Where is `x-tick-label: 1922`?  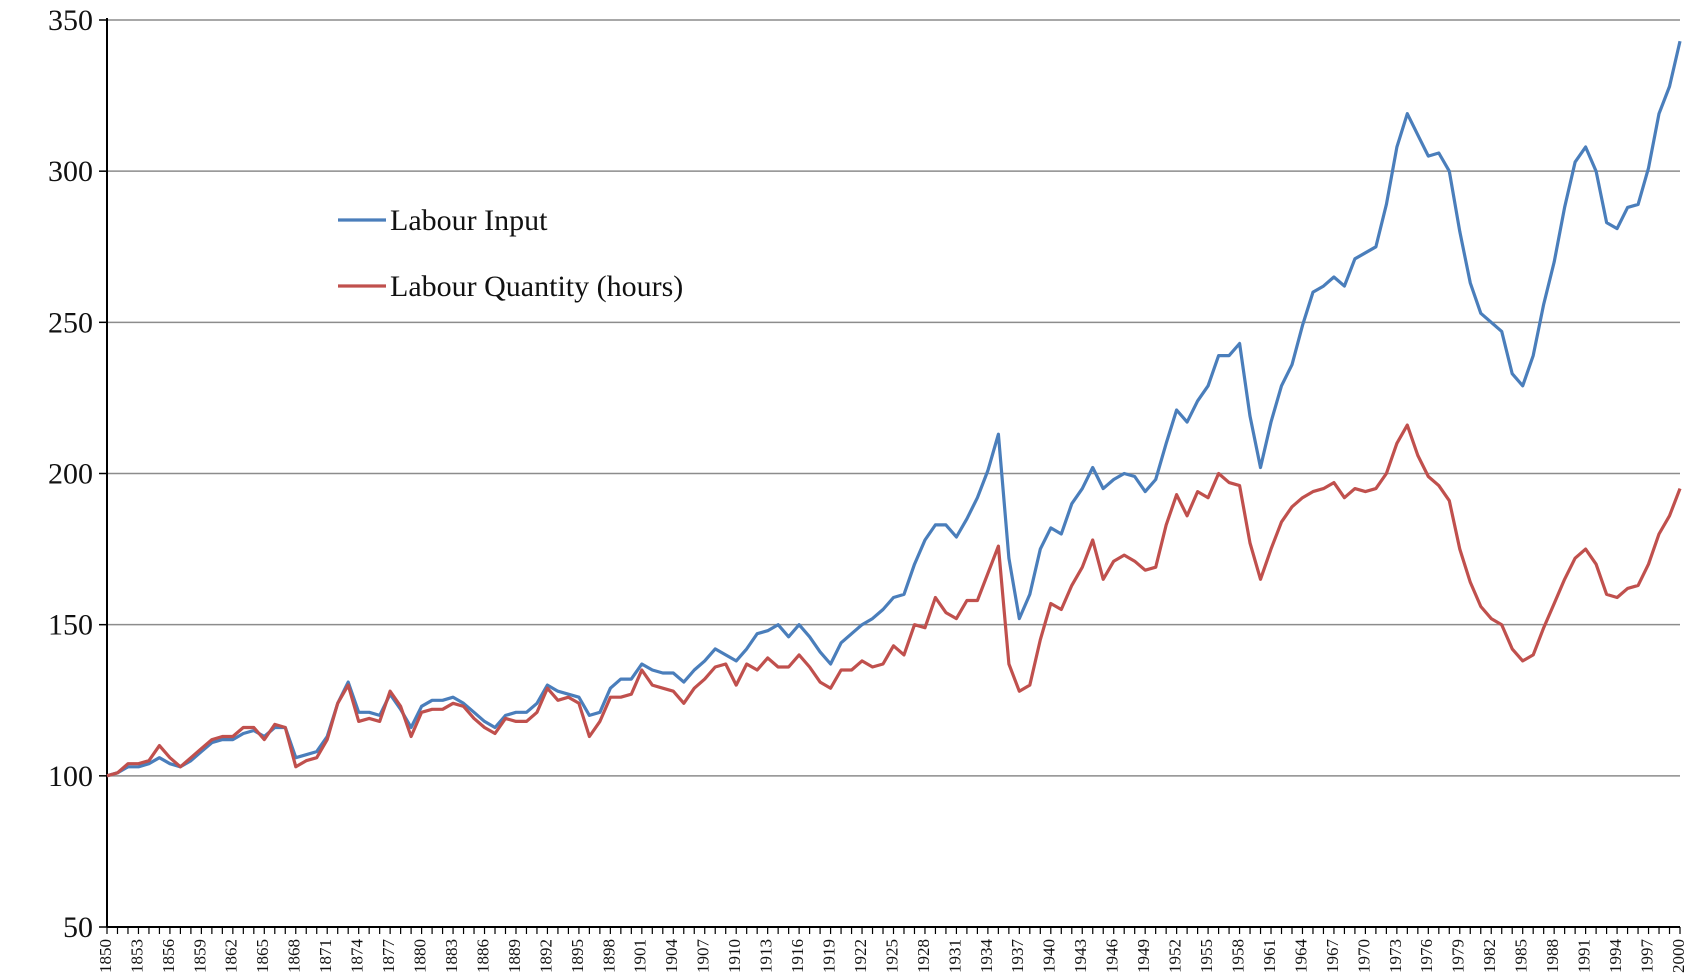
x-tick-label: 1922 is located at coordinates (860, 956).